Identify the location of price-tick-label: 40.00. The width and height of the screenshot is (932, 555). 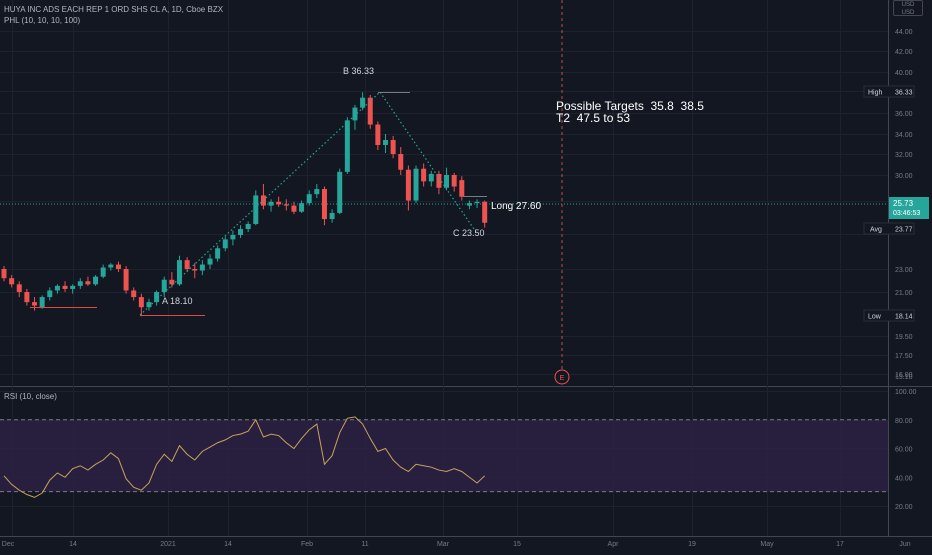
(904, 73).